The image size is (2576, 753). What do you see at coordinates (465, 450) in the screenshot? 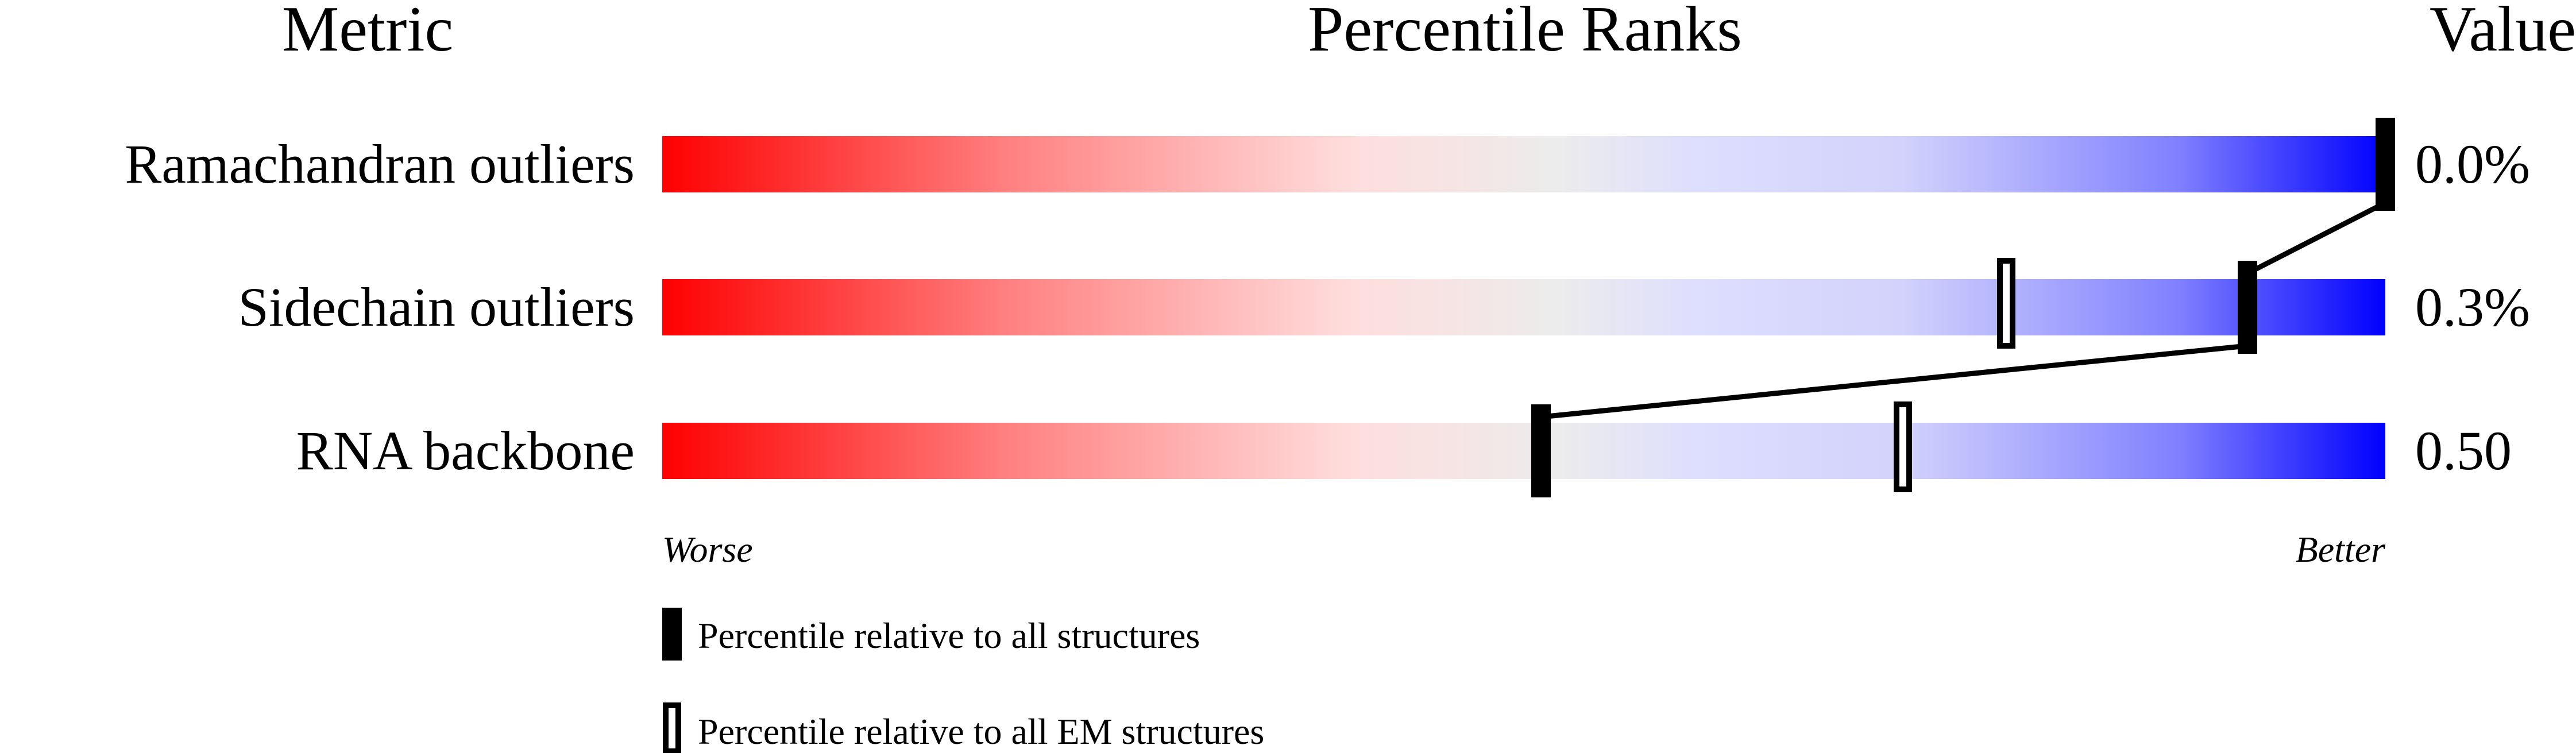
I see `metric-label: RNA backbone` at bounding box center [465, 450].